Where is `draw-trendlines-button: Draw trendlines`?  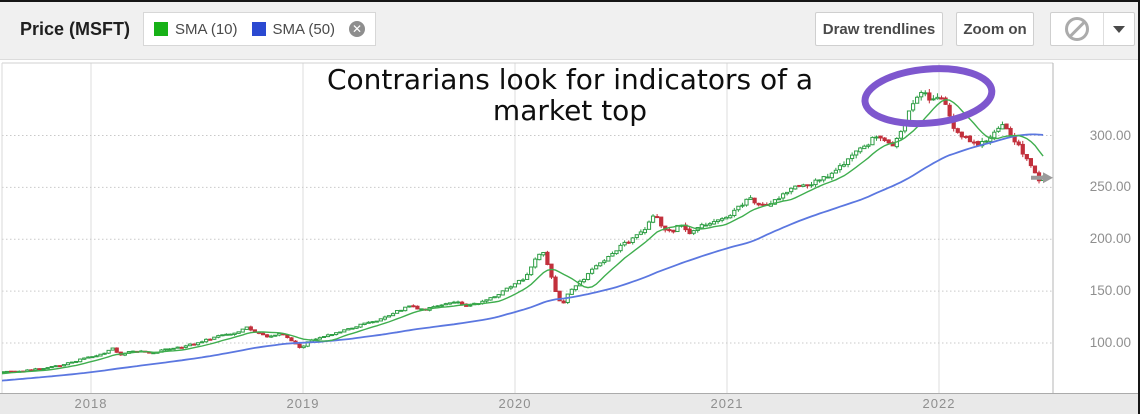 draw-trendlines-button: Draw trendlines is located at coordinates (879, 29).